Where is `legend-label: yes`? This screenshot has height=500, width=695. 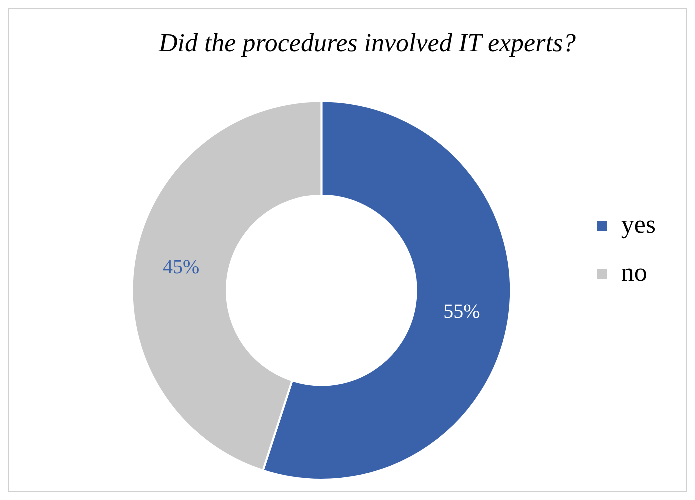 legend-label: yes is located at coordinates (638, 224).